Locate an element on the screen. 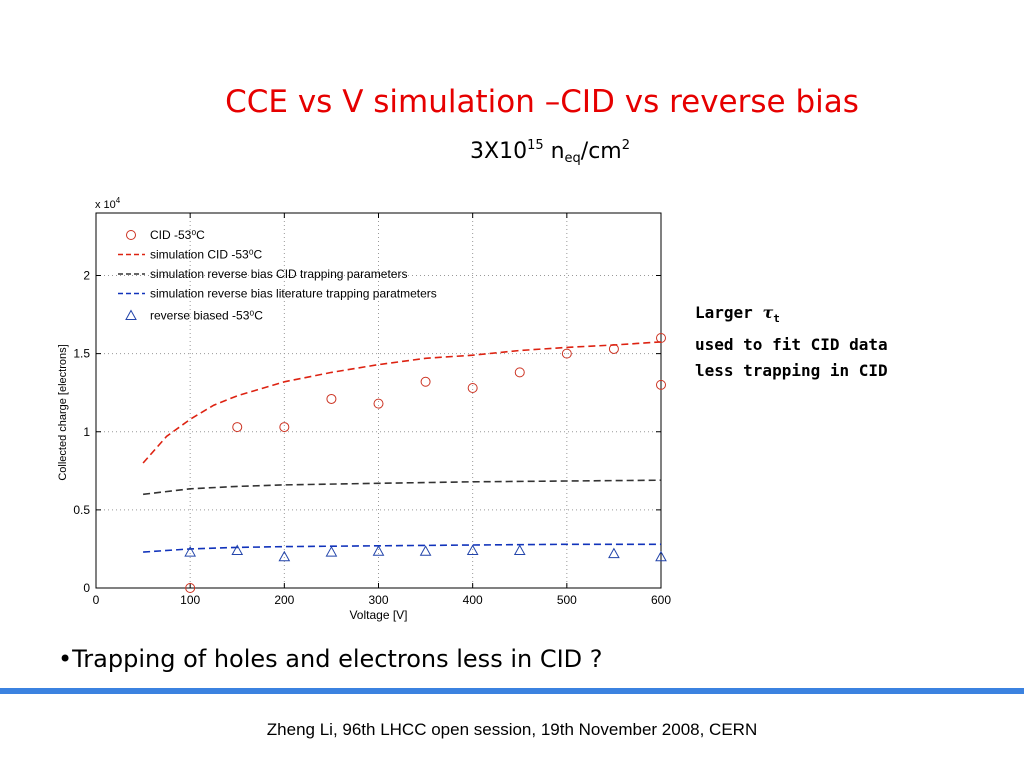 Image resolution: width=1024 pixels, height=768 pixels. y-tick-label: 0.5 is located at coordinates (81, 510).